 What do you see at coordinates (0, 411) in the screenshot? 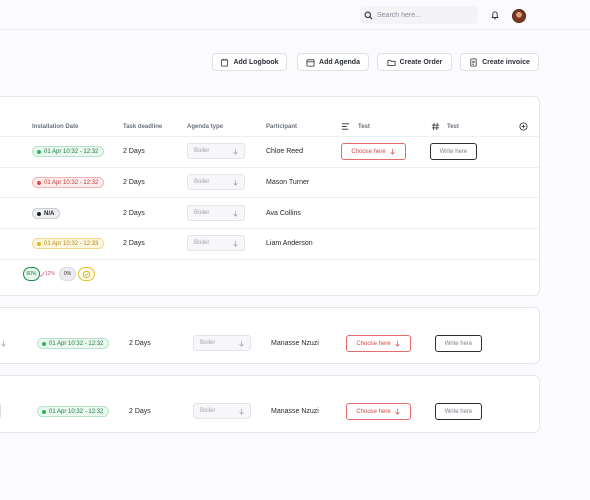
I see `row-checkbox` at bounding box center [0, 411].